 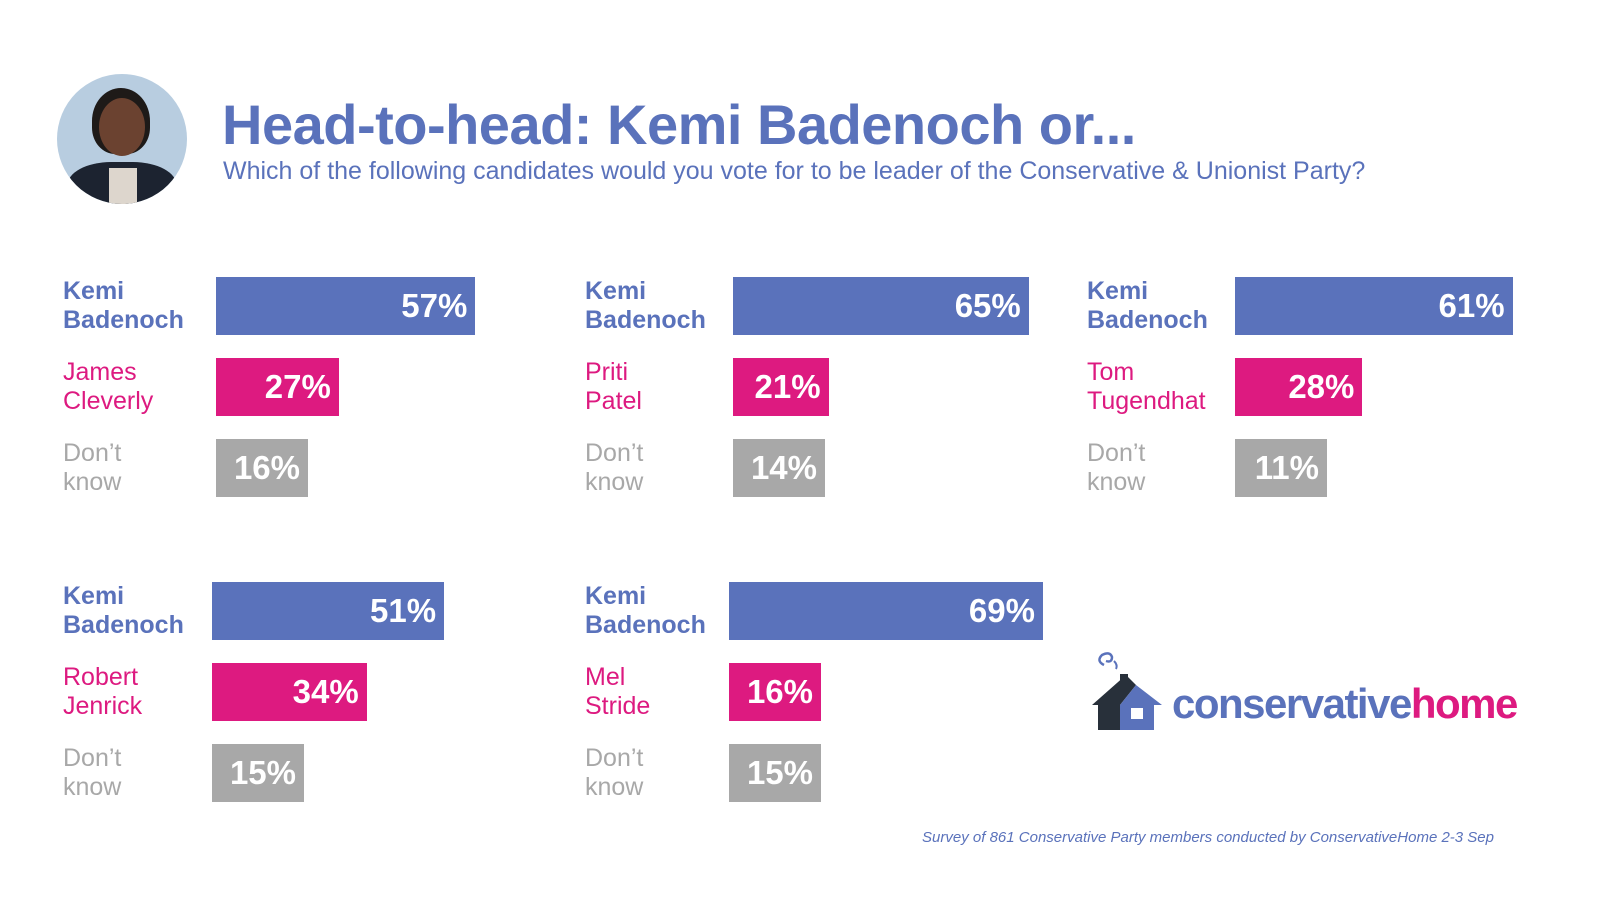 I want to click on logo-text-home: home, so click(x=1464, y=703).